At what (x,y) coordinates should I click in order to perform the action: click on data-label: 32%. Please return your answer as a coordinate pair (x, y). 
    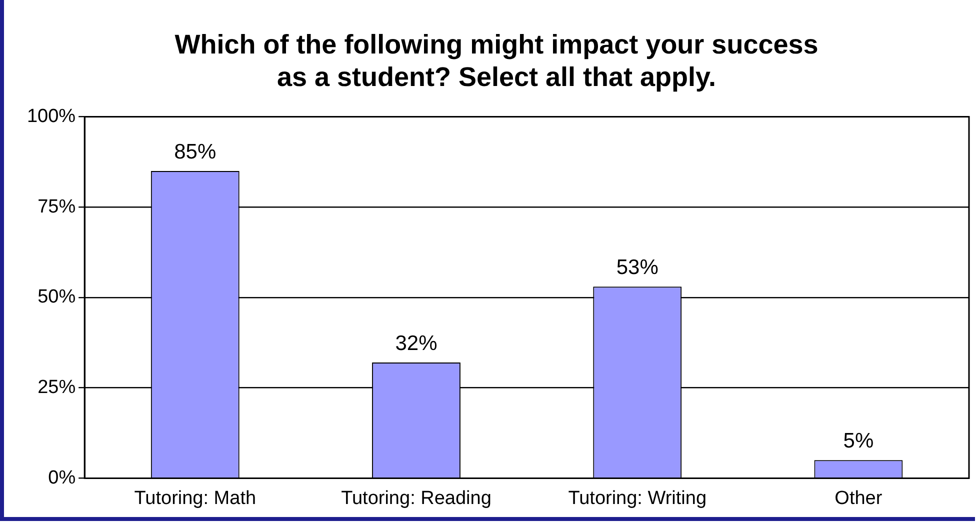
    Looking at the image, I should click on (416, 343).